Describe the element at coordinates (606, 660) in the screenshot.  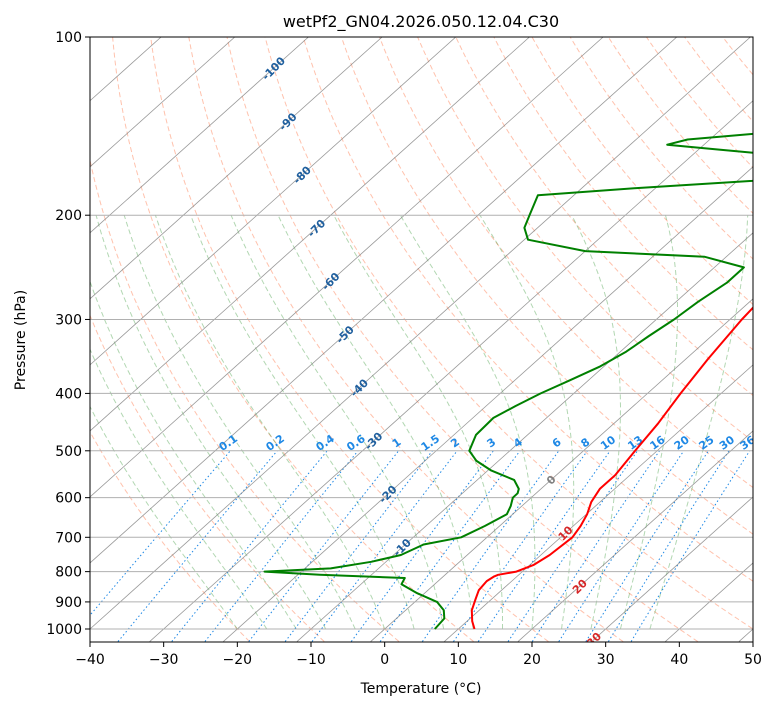
I see `x-tick-label: 30` at that location.